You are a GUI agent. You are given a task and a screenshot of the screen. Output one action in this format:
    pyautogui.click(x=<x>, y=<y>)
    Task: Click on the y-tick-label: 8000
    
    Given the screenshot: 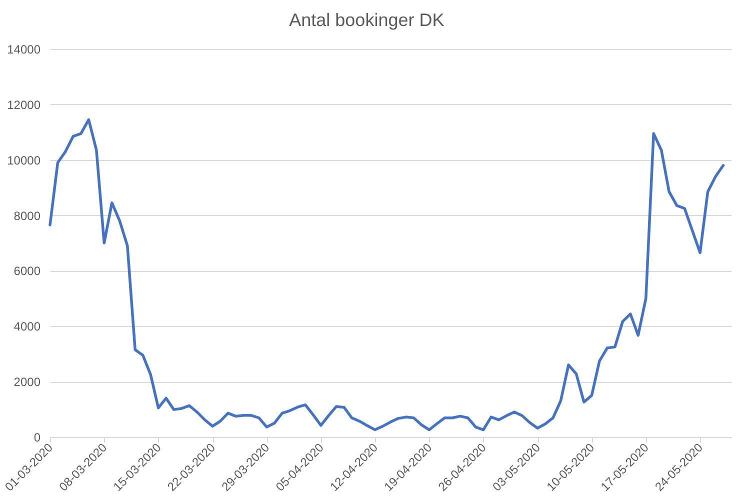 What is the action you would take?
    pyautogui.click(x=27, y=215)
    